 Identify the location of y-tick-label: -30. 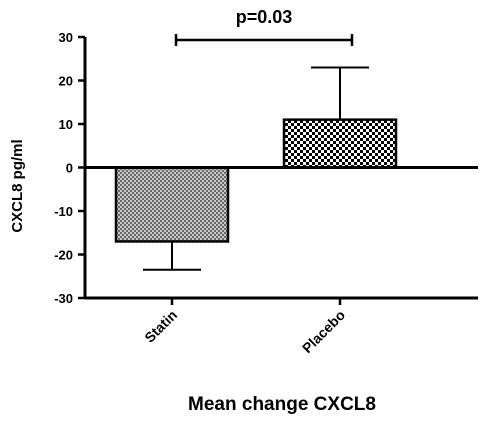
(63, 298).